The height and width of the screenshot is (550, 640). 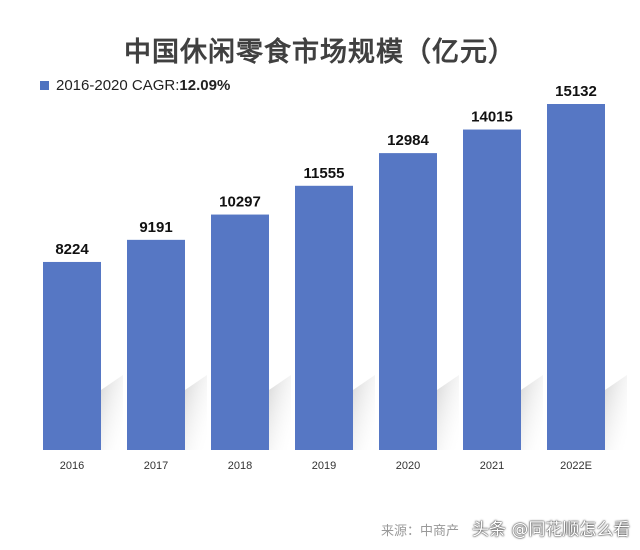 What do you see at coordinates (492, 466) in the screenshot?
I see `x-tick-label: 2021` at bounding box center [492, 466].